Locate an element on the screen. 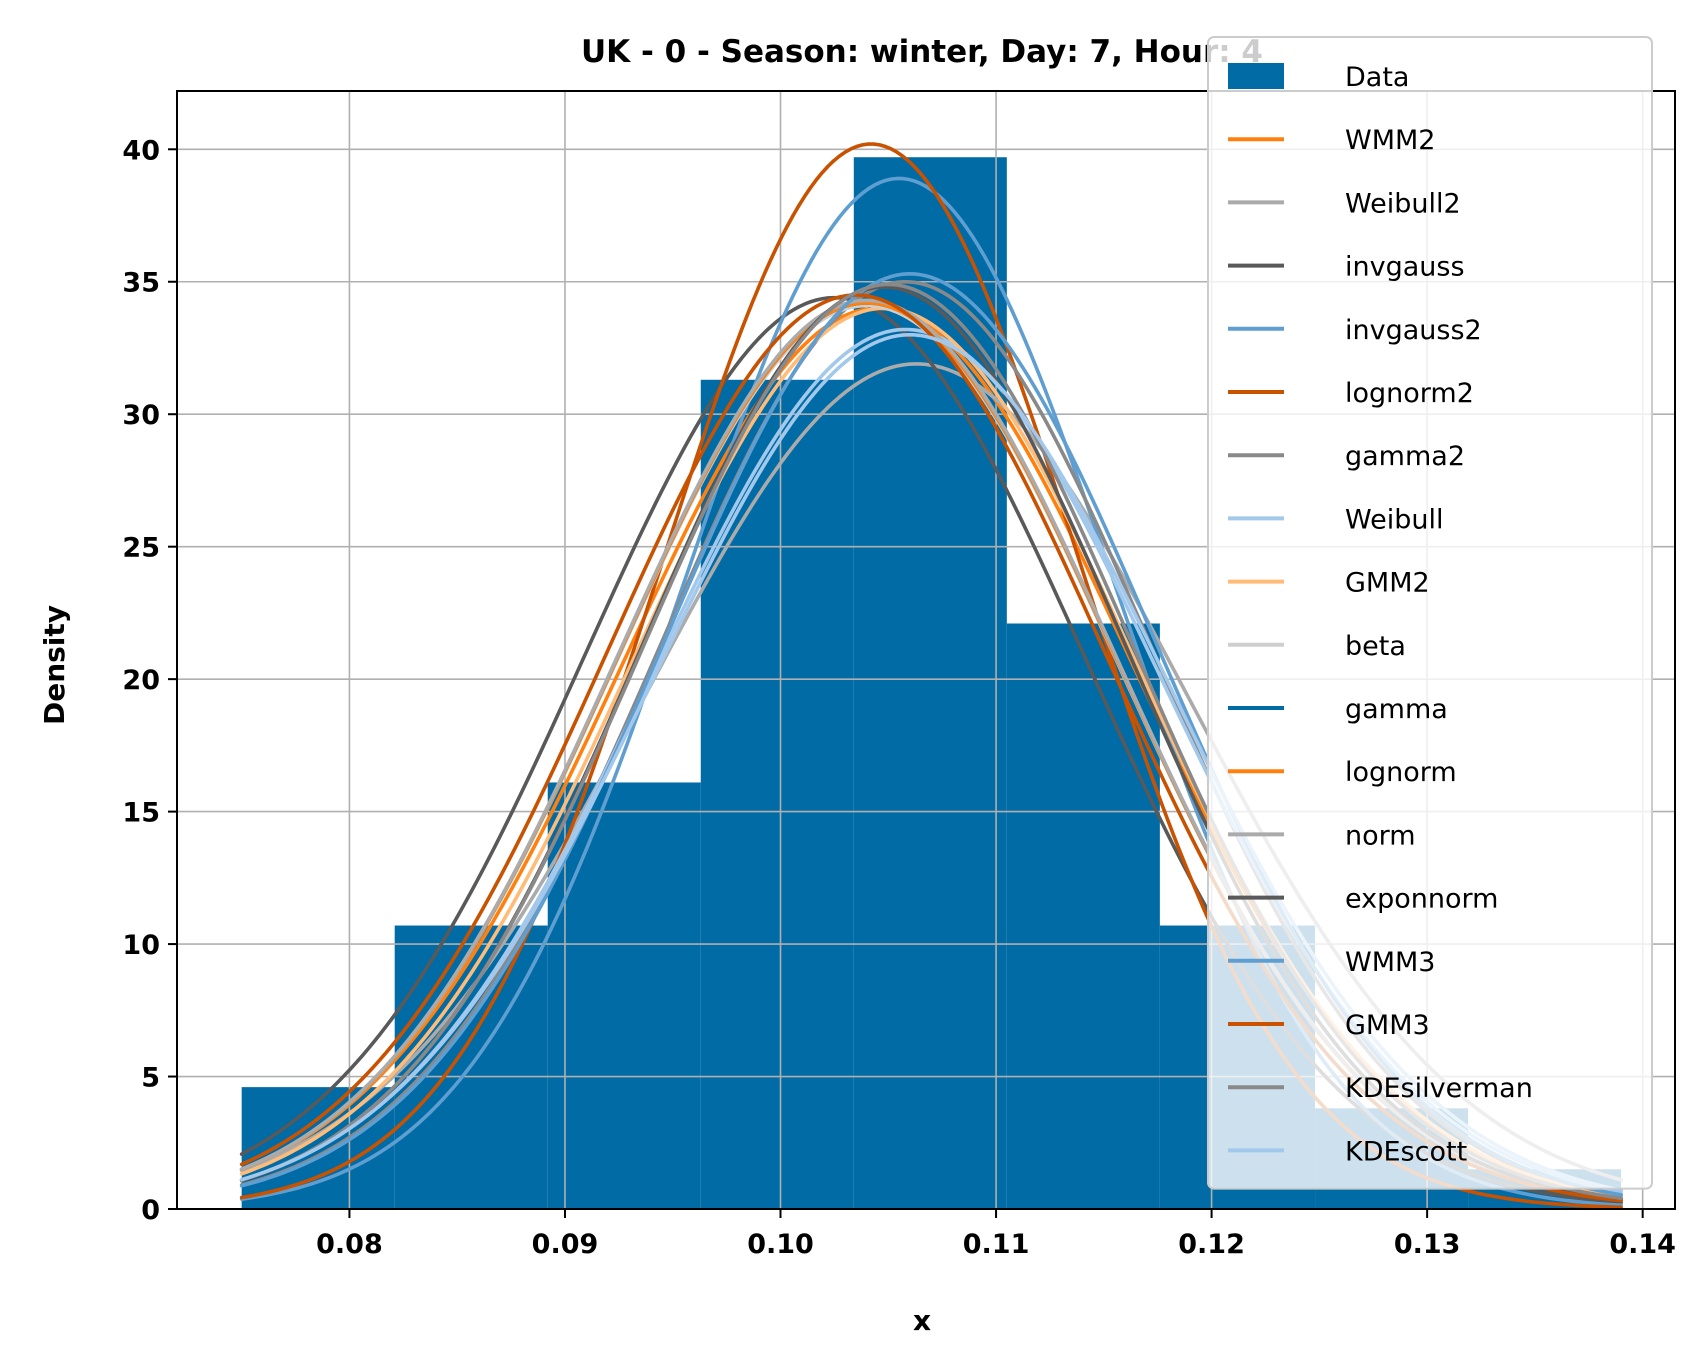 This screenshot has width=1698, height=1361. y-tick-label: 0 is located at coordinates (150, 1210).